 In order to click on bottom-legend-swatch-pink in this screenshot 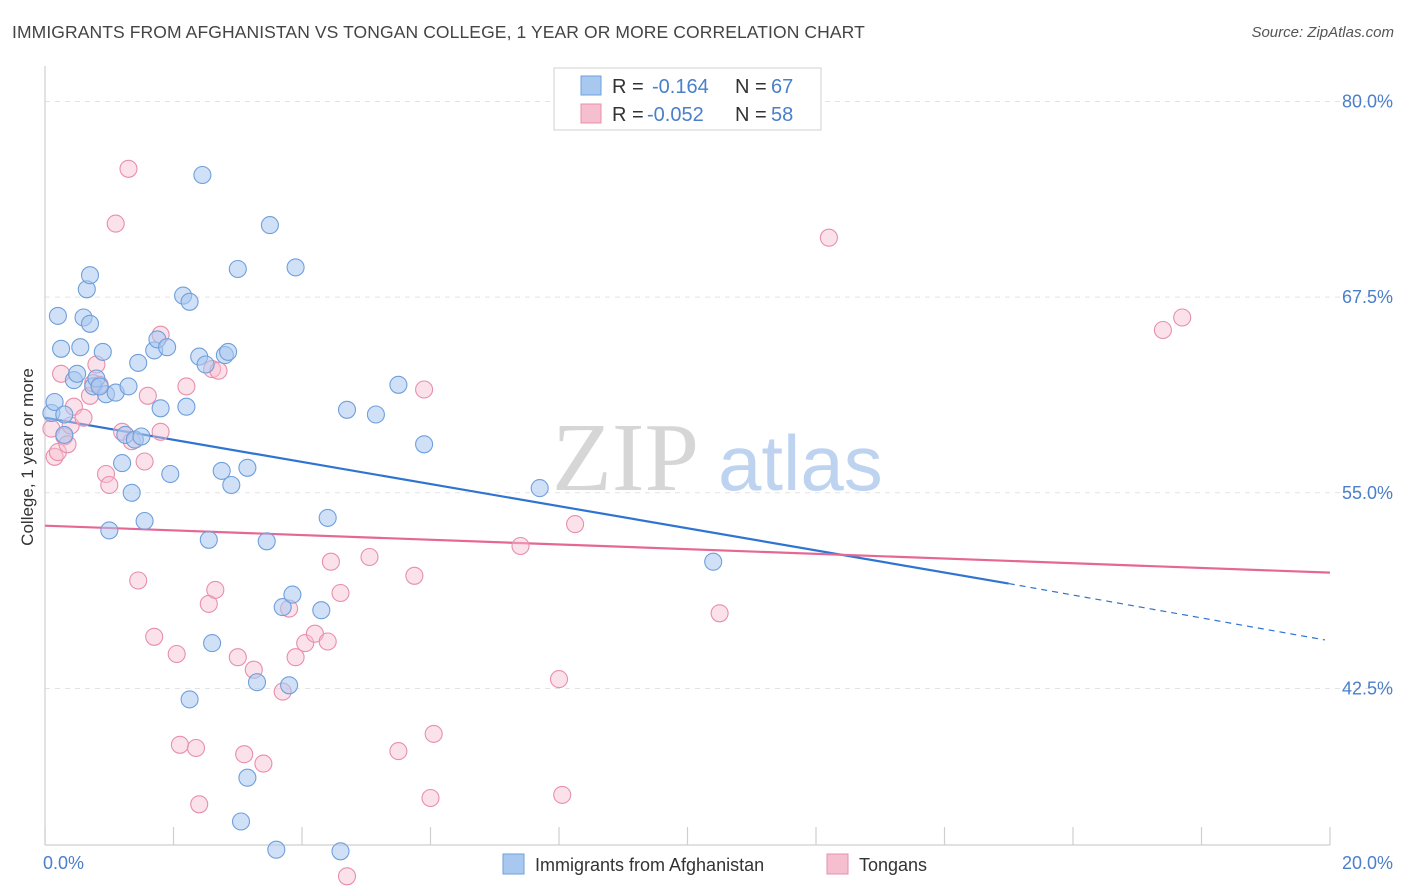, I will do `click(837, 864)`.